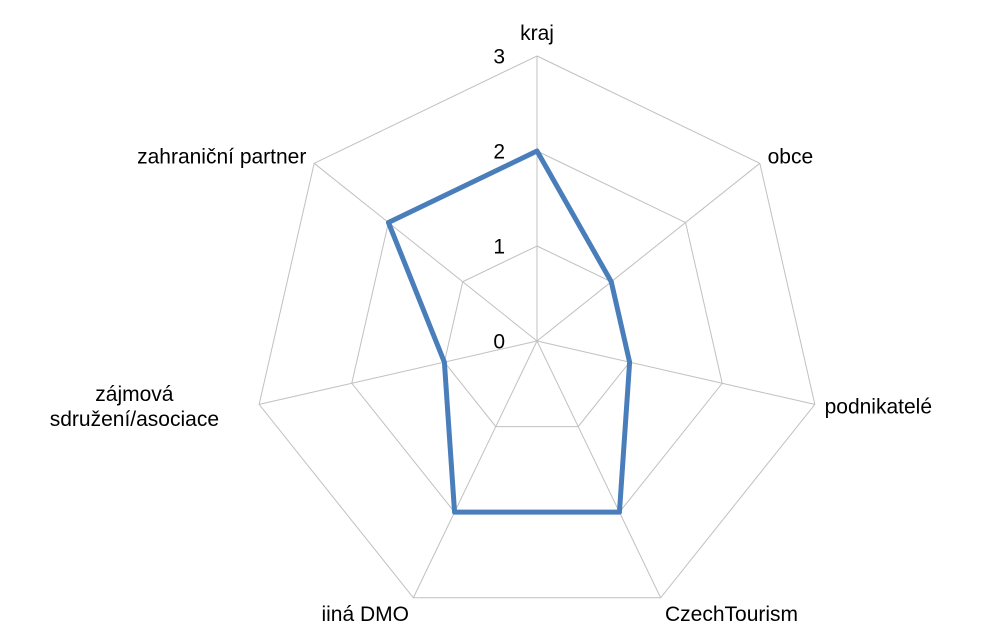 Image resolution: width=982 pixels, height=621 pixels. What do you see at coordinates (499, 57) in the screenshot?
I see `r-tick-label: 3` at bounding box center [499, 57].